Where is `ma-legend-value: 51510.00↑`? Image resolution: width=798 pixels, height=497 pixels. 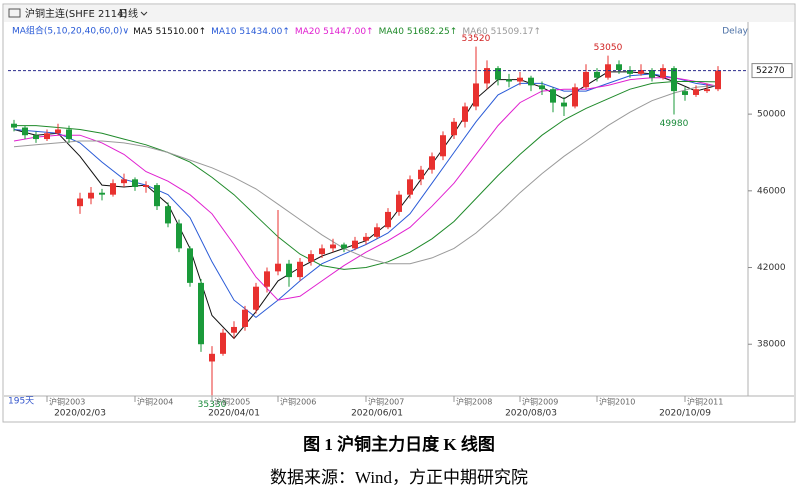 ma-legend-value: 51510.00↑ is located at coordinates (181, 32).